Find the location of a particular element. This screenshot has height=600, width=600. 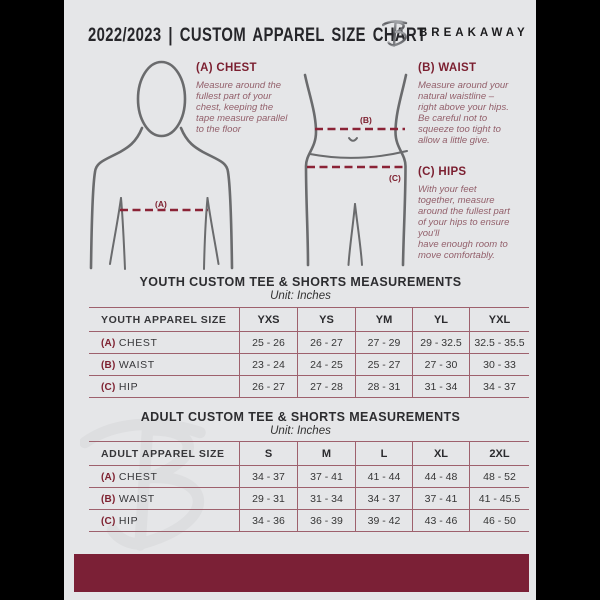

right-shoulder-arm is located at coordinates (206, 198).